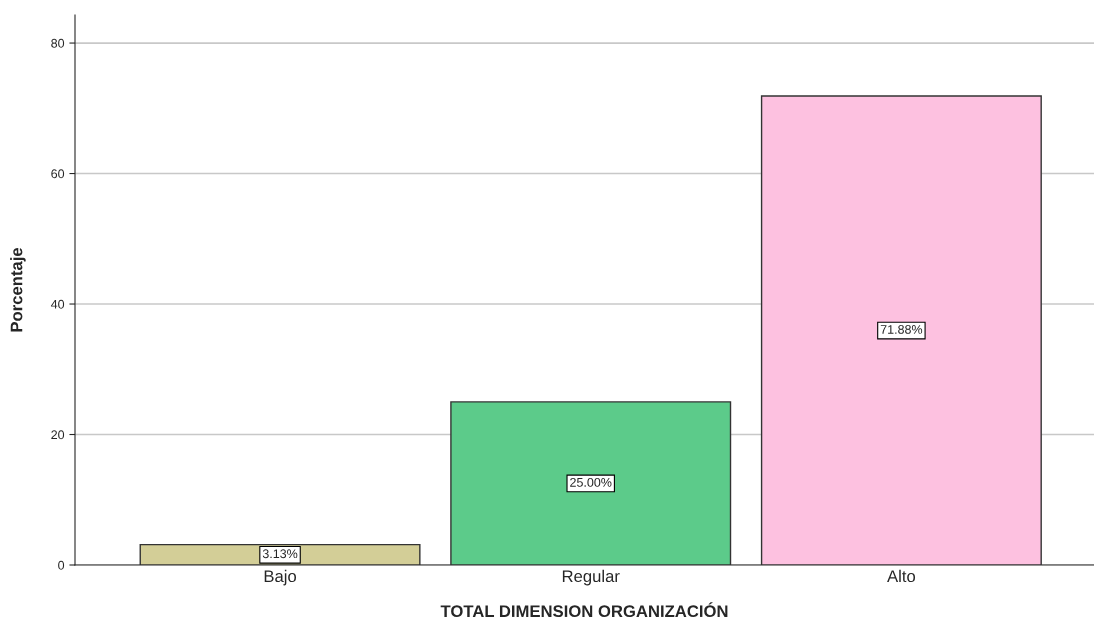  What do you see at coordinates (58, 435) in the screenshot?
I see `y-tick-label: 20` at bounding box center [58, 435].